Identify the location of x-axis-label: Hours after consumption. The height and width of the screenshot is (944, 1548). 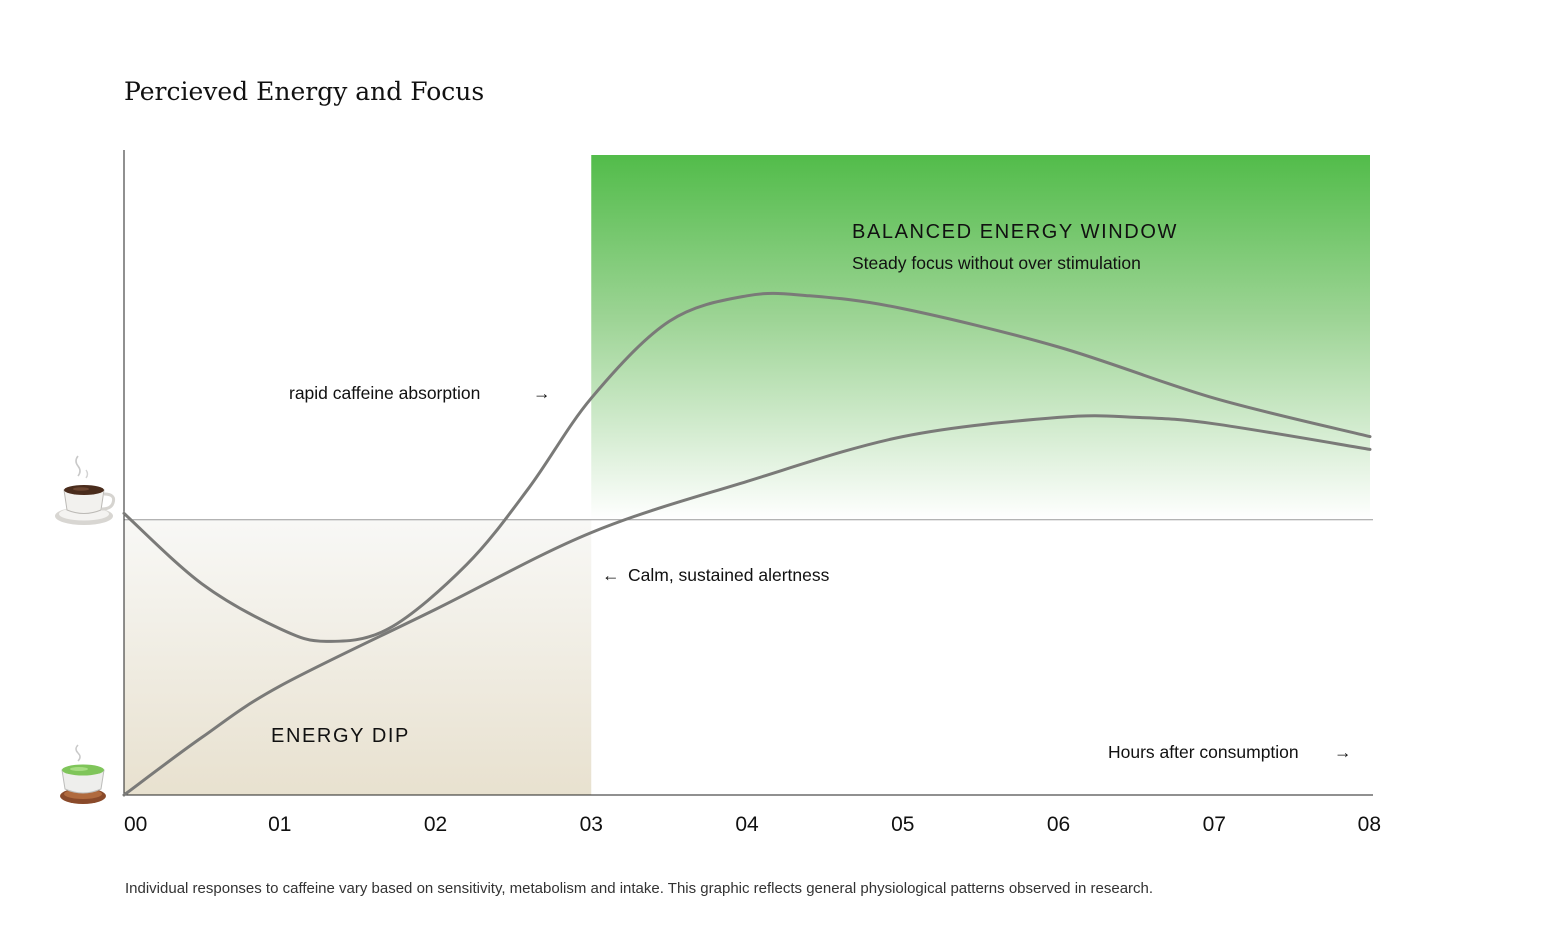
(1203, 752).